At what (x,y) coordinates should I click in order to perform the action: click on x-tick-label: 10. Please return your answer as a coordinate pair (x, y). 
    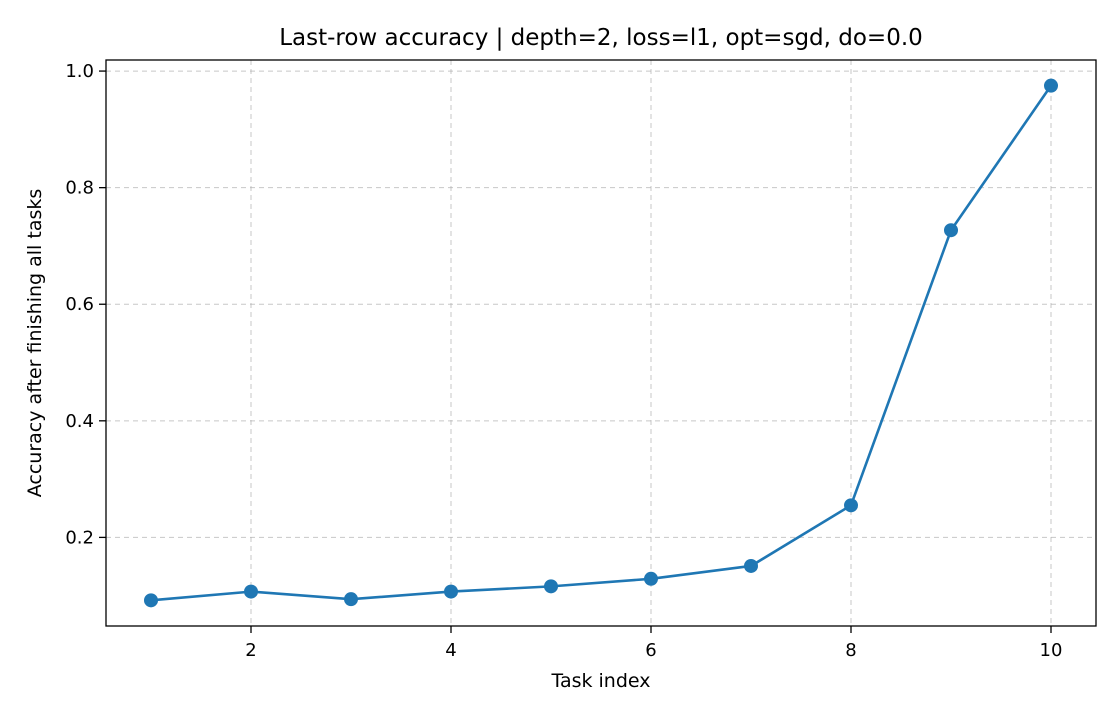
    Looking at the image, I should click on (1051, 650).